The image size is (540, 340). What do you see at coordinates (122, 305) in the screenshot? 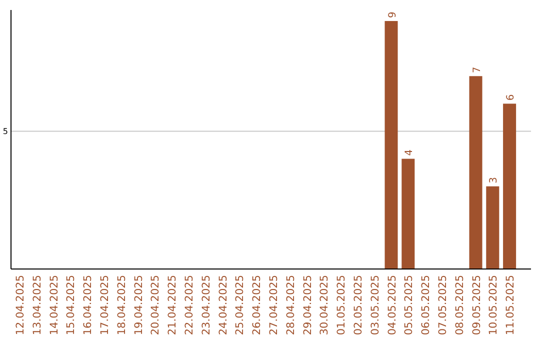
I see `x-tick-label: 18.04.2025` at bounding box center [122, 305].